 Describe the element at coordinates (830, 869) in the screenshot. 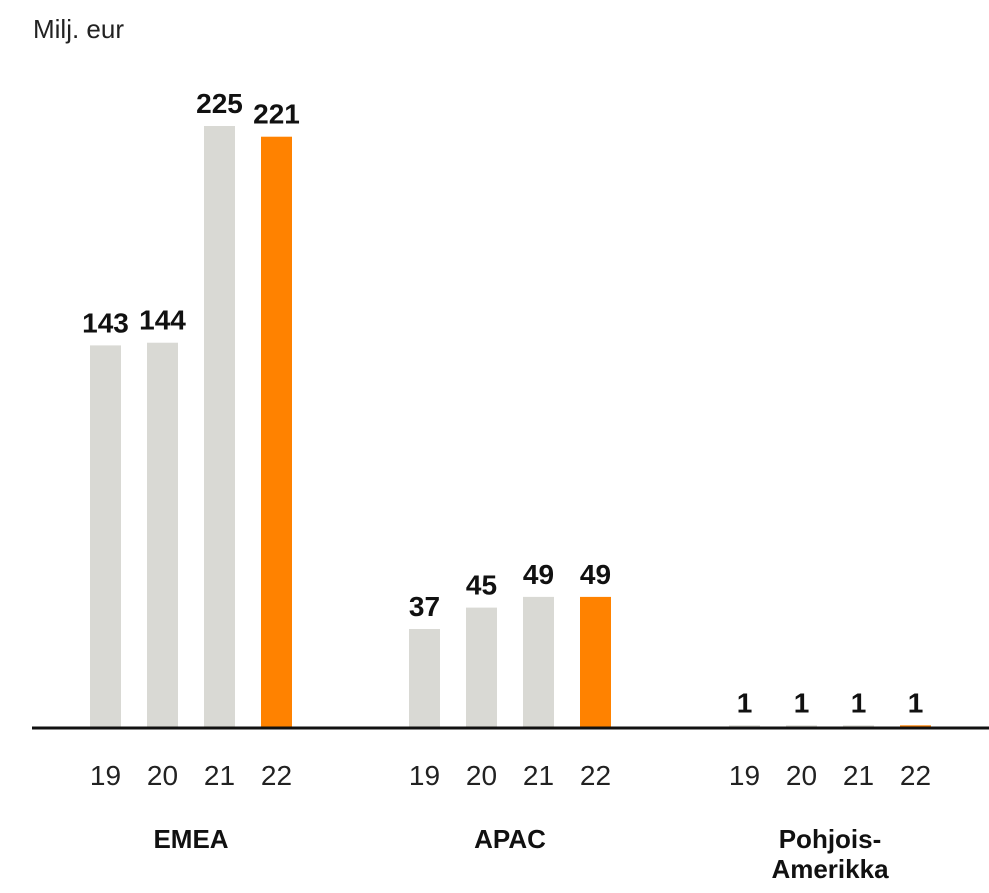

I see `group-label: Amerikka` at that location.